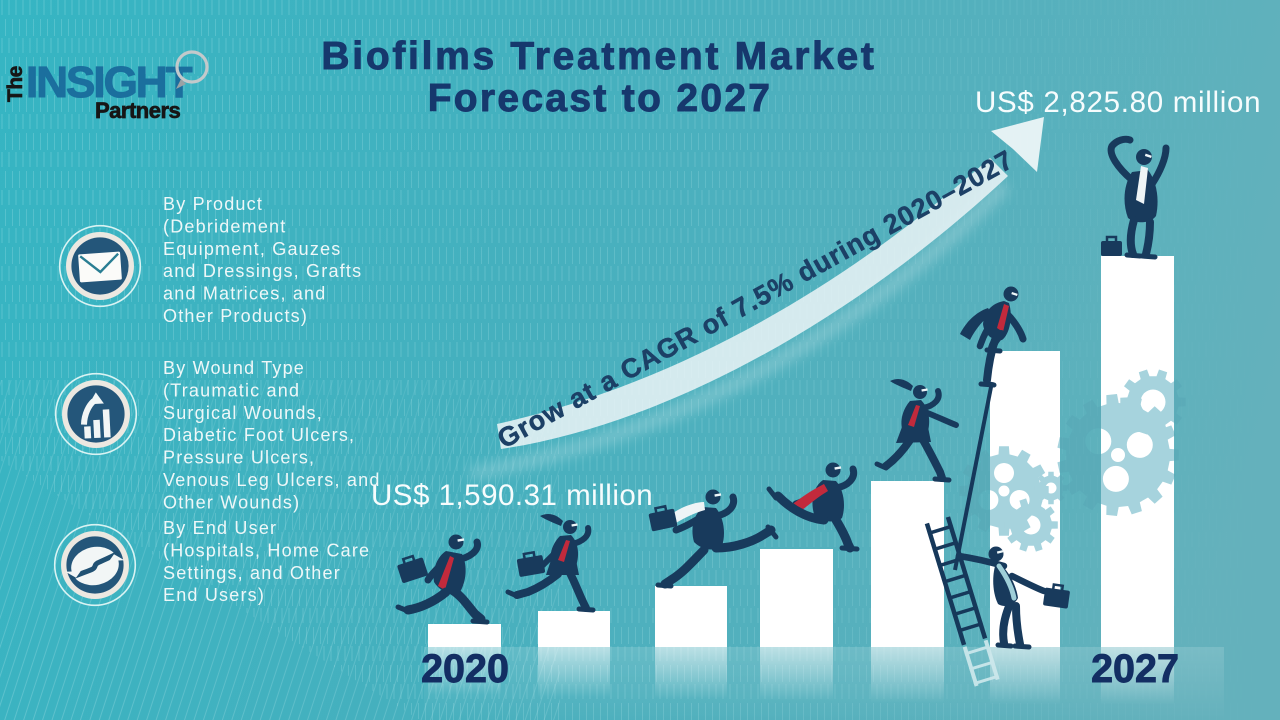 The width and height of the screenshot is (1280, 720). What do you see at coordinates (465, 669) in the screenshot?
I see `svg-text: 2020` at bounding box center [465, 669].